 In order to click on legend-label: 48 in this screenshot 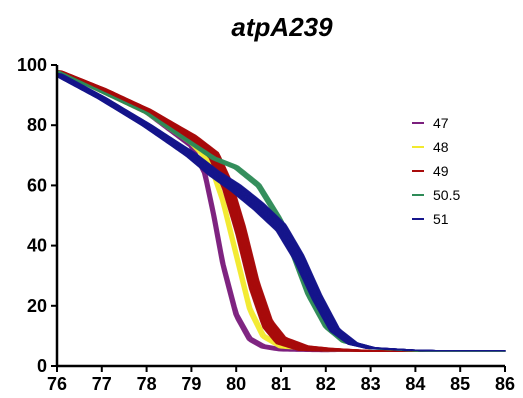, I will do `click(441, 147)`.